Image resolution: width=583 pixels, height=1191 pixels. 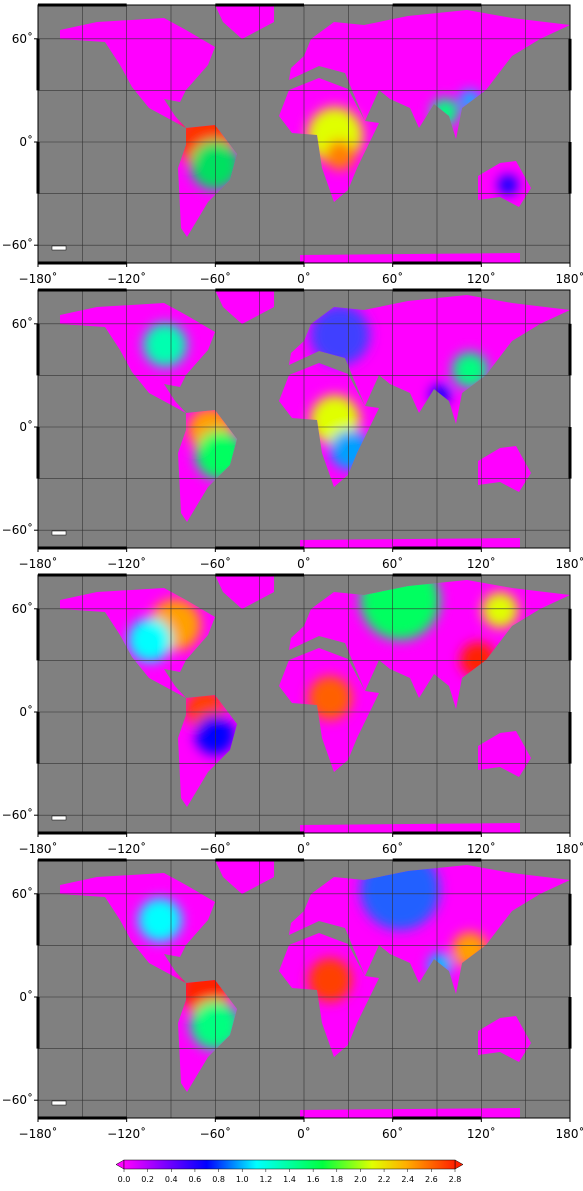 What do you see at coordinates (242, 1179) in the screenshot?
I see `colorbar-tick-label: 1.0` at bounding box center [242, 1179].